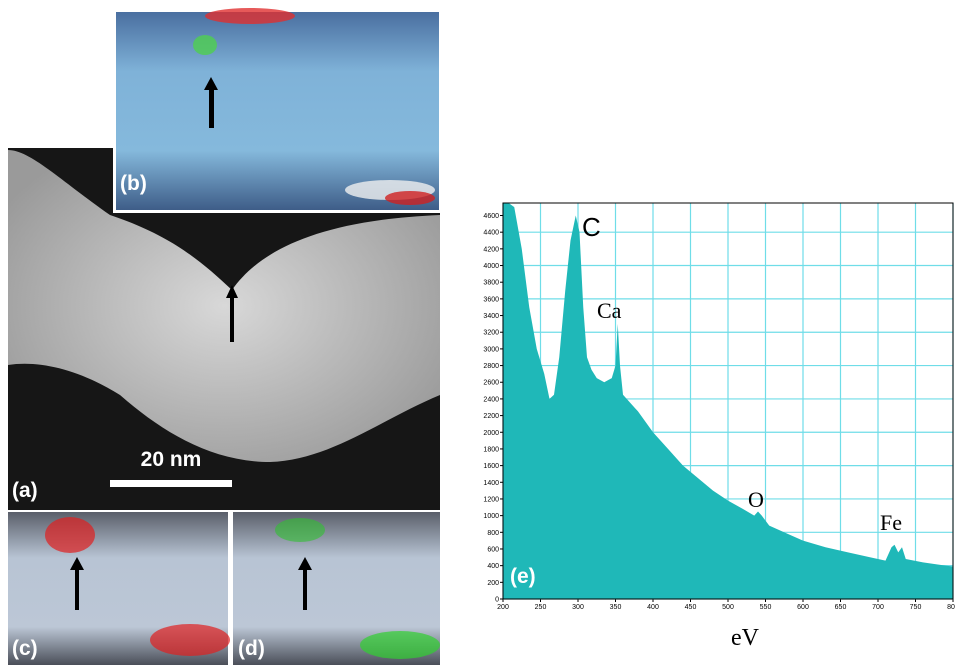  Describe the element at coordinates (491, 299) in the screenshot. I see `y-tick-label: 3600` at that location.